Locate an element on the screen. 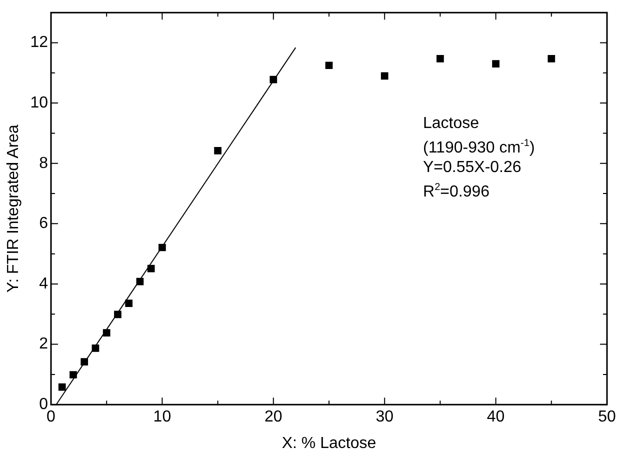 The height and width of the screenshot is (457, 619). y-tick-label: 4 is located at coordinates (43, 283).